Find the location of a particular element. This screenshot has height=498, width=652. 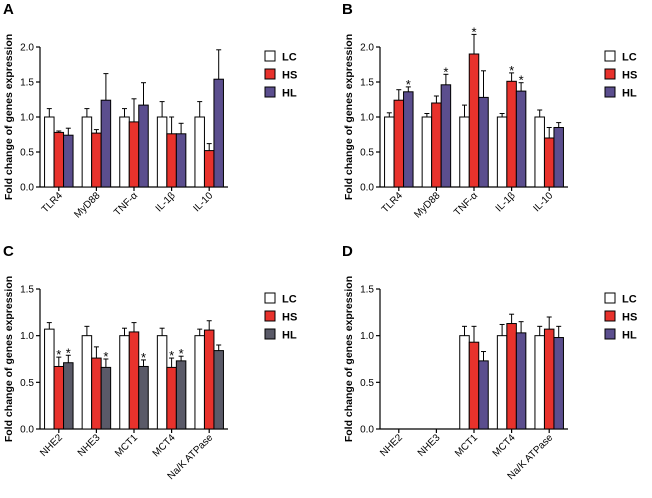

x-tick-label: MyD88 is located at coordinates (87, 205).